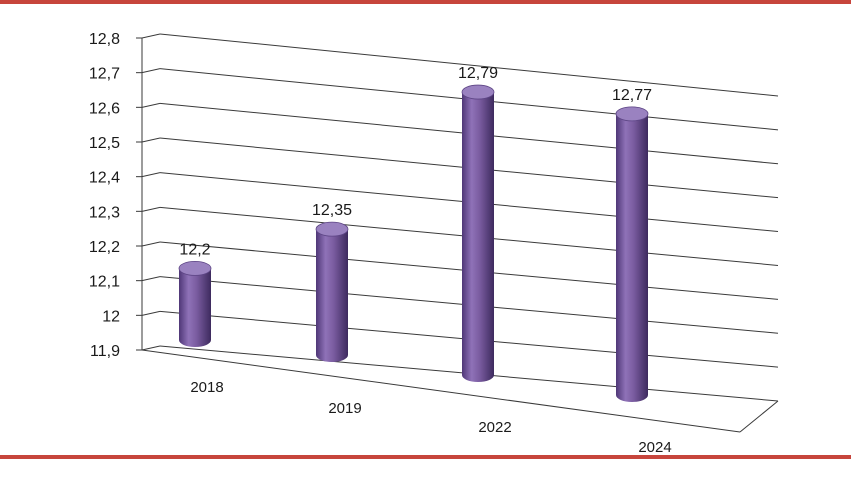  What do you see at coordinates (344, 408) in the screenshot?
I see `x-tick-label: 2019` at bounding box center [344, 408].